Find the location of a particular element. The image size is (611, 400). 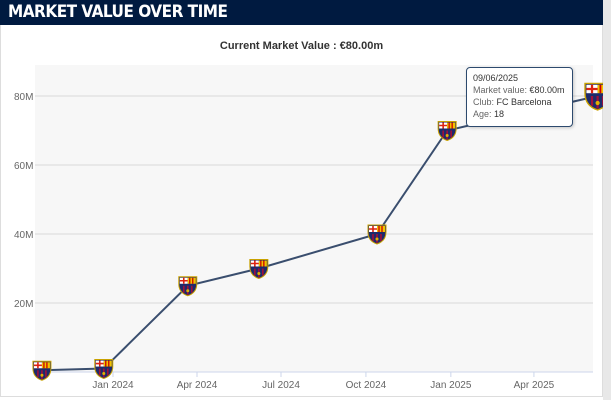

x-tick-label: Apr 2024 is located at coordinates (197, 385).